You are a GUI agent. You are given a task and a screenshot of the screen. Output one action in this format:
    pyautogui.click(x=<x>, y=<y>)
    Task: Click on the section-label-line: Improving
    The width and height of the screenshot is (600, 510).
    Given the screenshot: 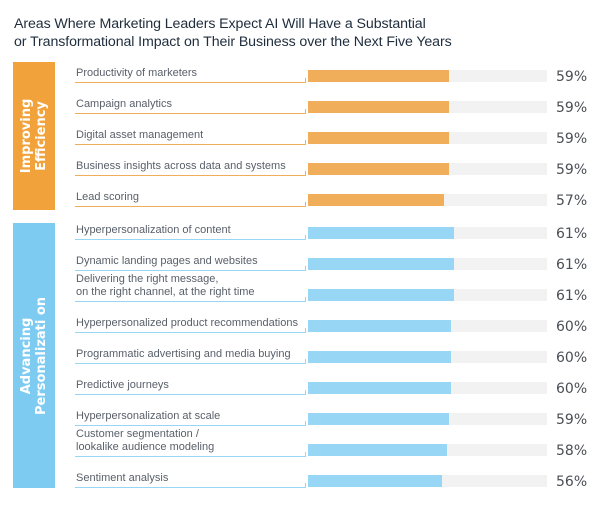 What is the action you would take?
    pyautogui.click(x=26, y=136)
    